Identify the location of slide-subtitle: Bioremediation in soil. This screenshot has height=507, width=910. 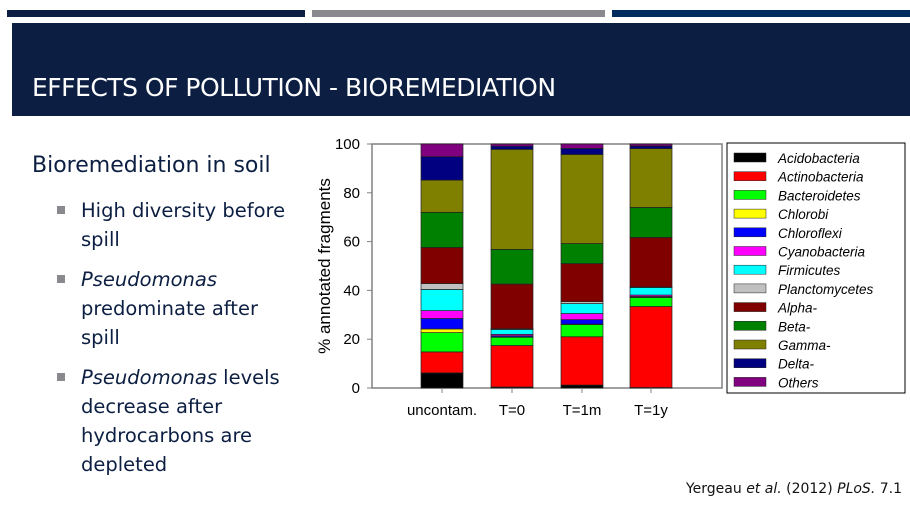
(151, 165).